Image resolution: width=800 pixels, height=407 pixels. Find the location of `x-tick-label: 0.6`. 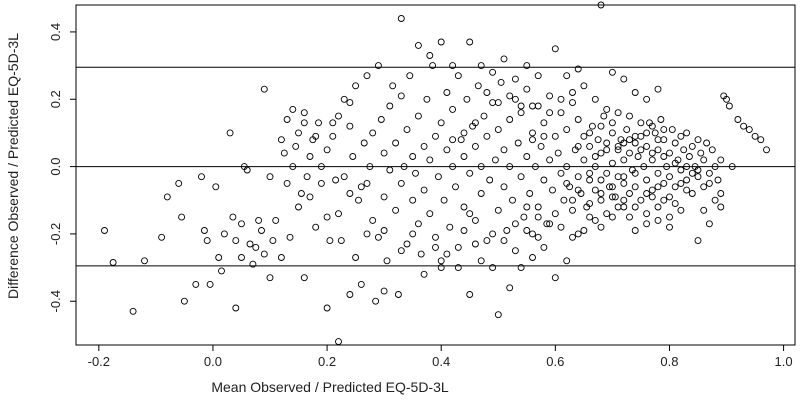

x-tick-label: 0.6 is located at coordinates (555, 361).